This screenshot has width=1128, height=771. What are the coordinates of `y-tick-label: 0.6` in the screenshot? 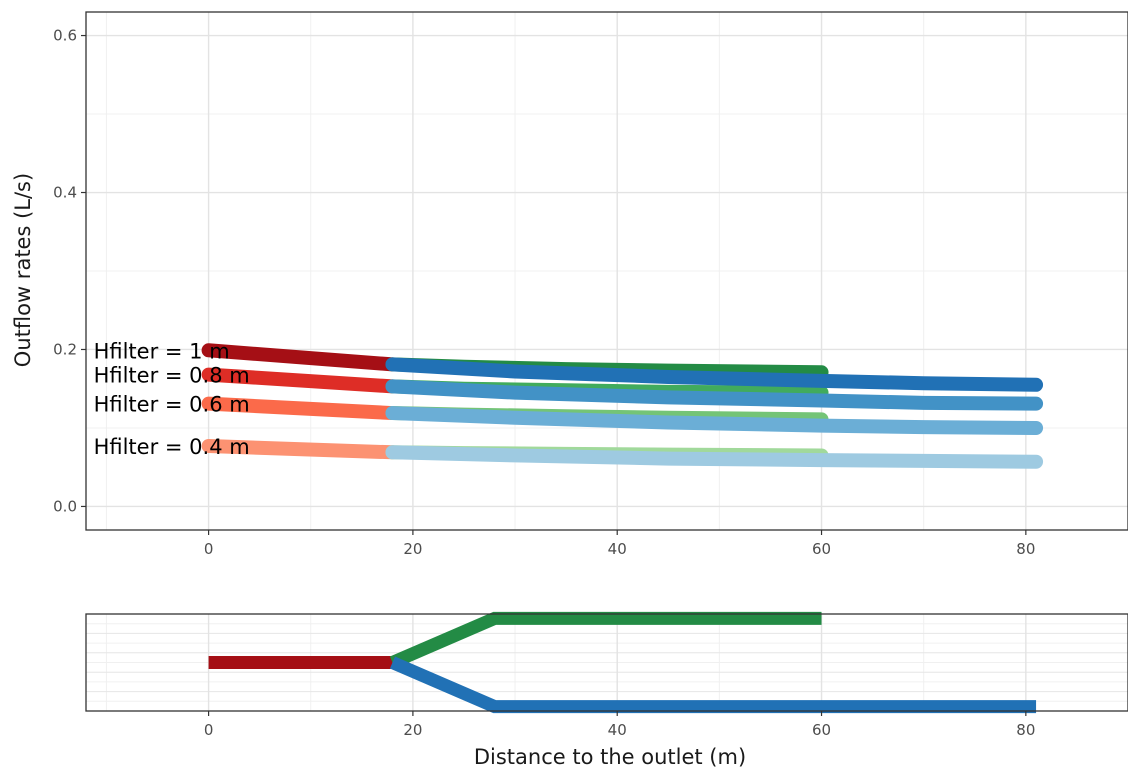 It's located at (65, 36).